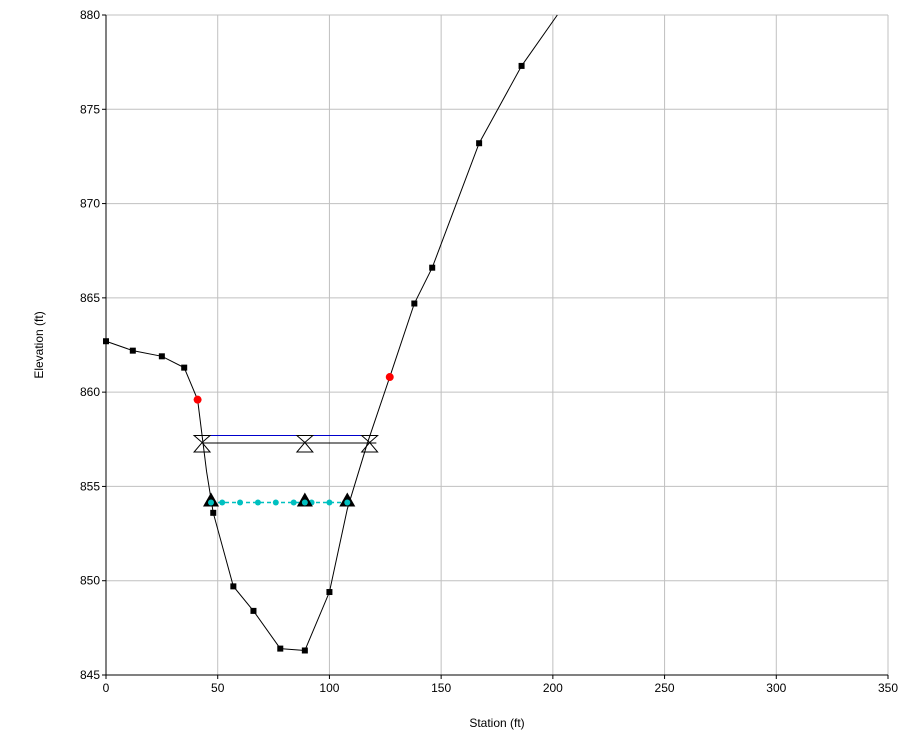 This screenshot has width=922, height=735. I want to click on y-tick-label: 865, so click(90, 298).